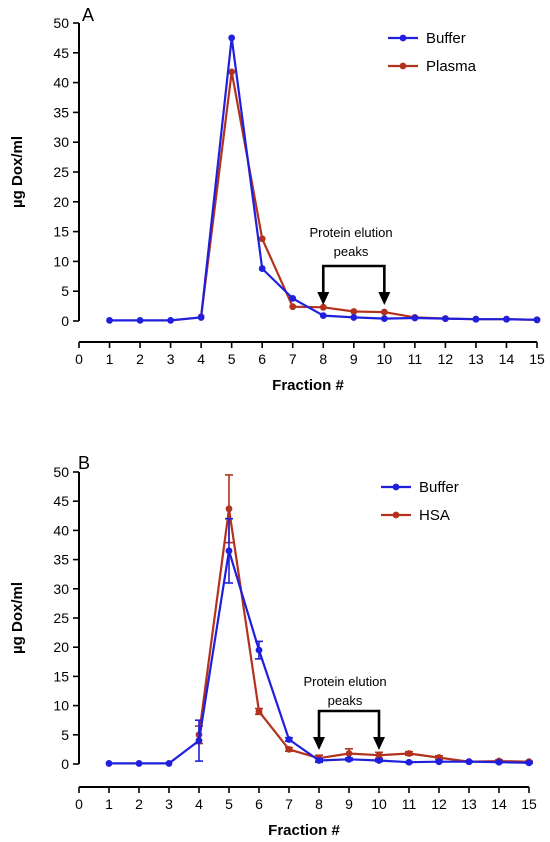 This screenshot has width=550, height=842. I want to click on x-tick-label: 8, so click(319, 804).